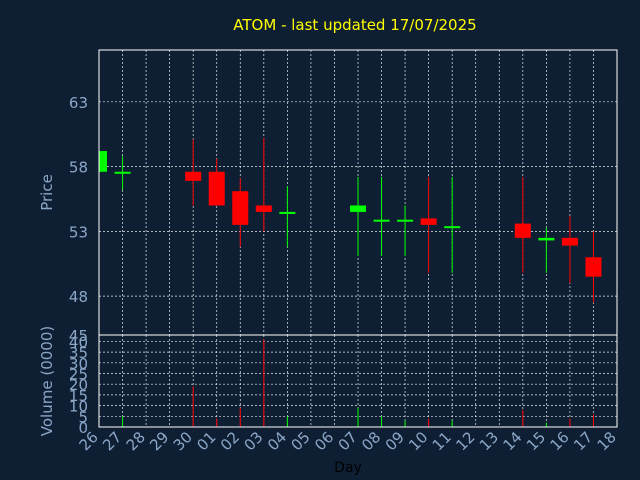  I want to click on x-tick-label: 01, so click(206, 441).